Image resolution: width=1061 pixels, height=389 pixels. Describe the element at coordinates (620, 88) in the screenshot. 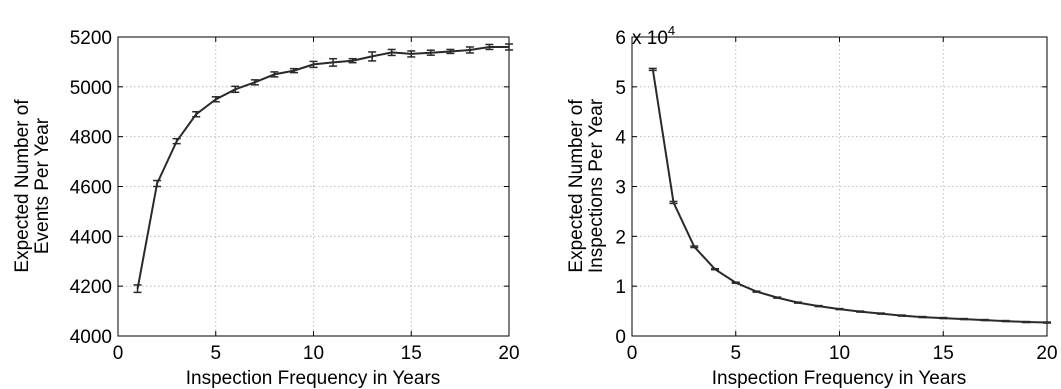

I see `inspections-y-tick-label: 5` at that location.